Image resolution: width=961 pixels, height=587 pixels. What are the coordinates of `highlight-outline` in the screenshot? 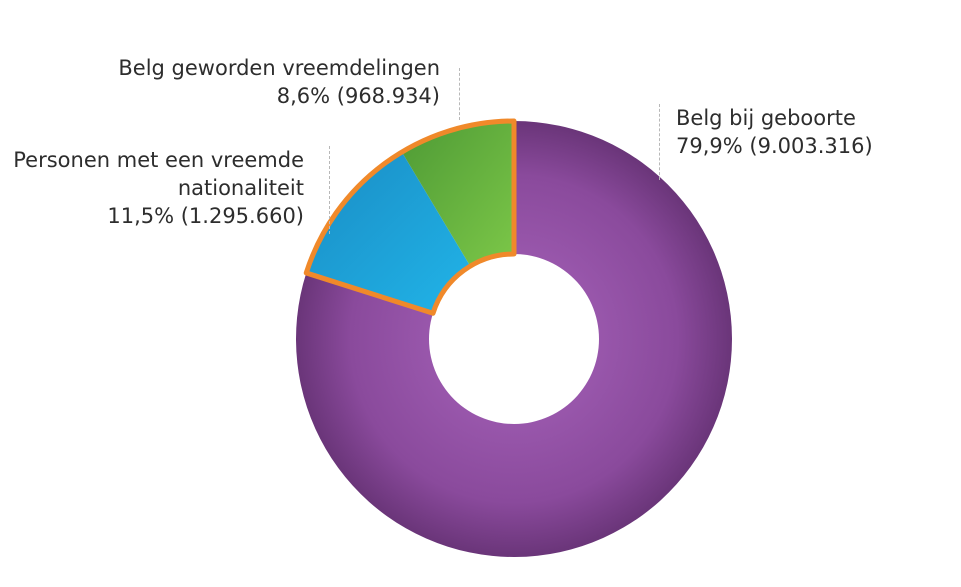 It's located at (410, 217).